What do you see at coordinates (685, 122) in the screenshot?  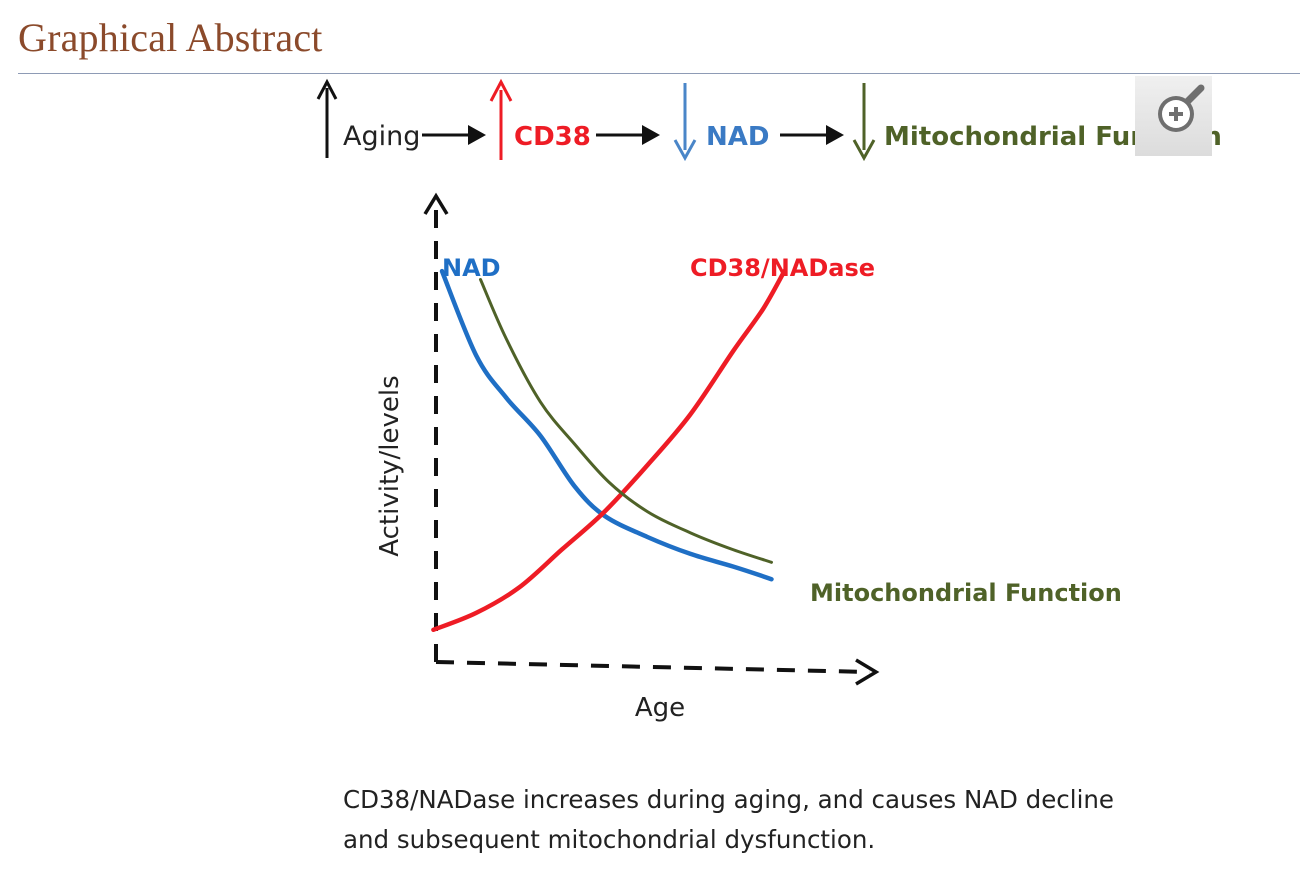 I see `nad-down-arrow` at bounding box center [685, 122].